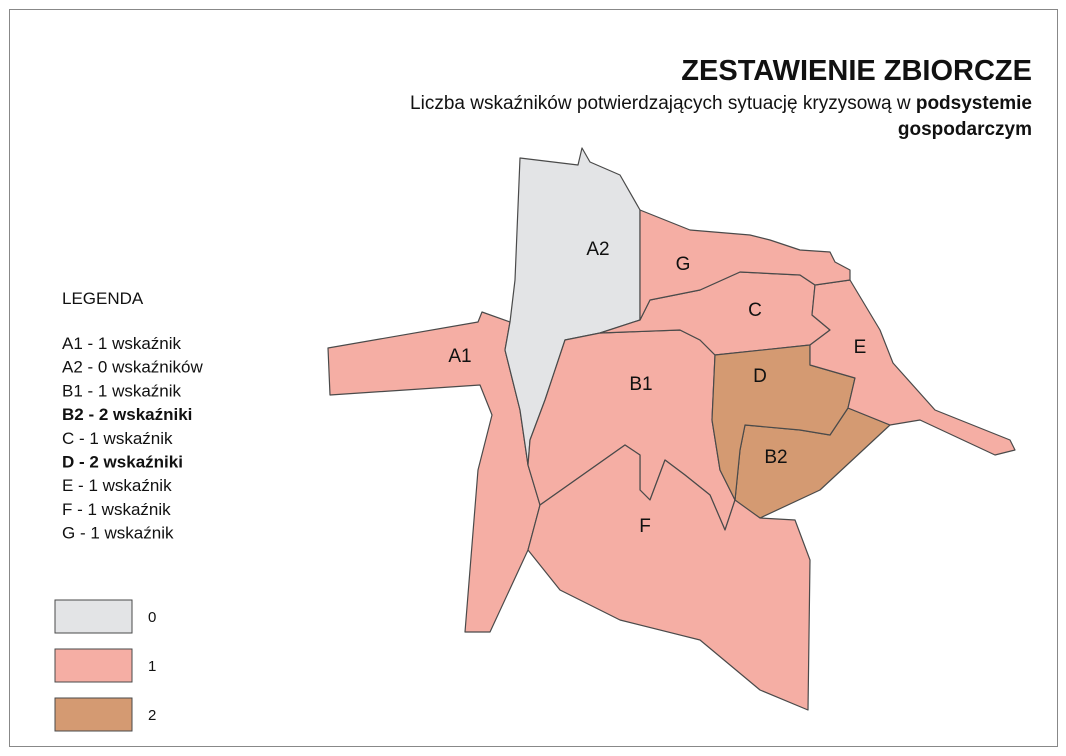 The image size is (1066, 756). Describe the element at coordinates (152, 666) in the screenshot. I see `legend-class-label: 1` at that location.